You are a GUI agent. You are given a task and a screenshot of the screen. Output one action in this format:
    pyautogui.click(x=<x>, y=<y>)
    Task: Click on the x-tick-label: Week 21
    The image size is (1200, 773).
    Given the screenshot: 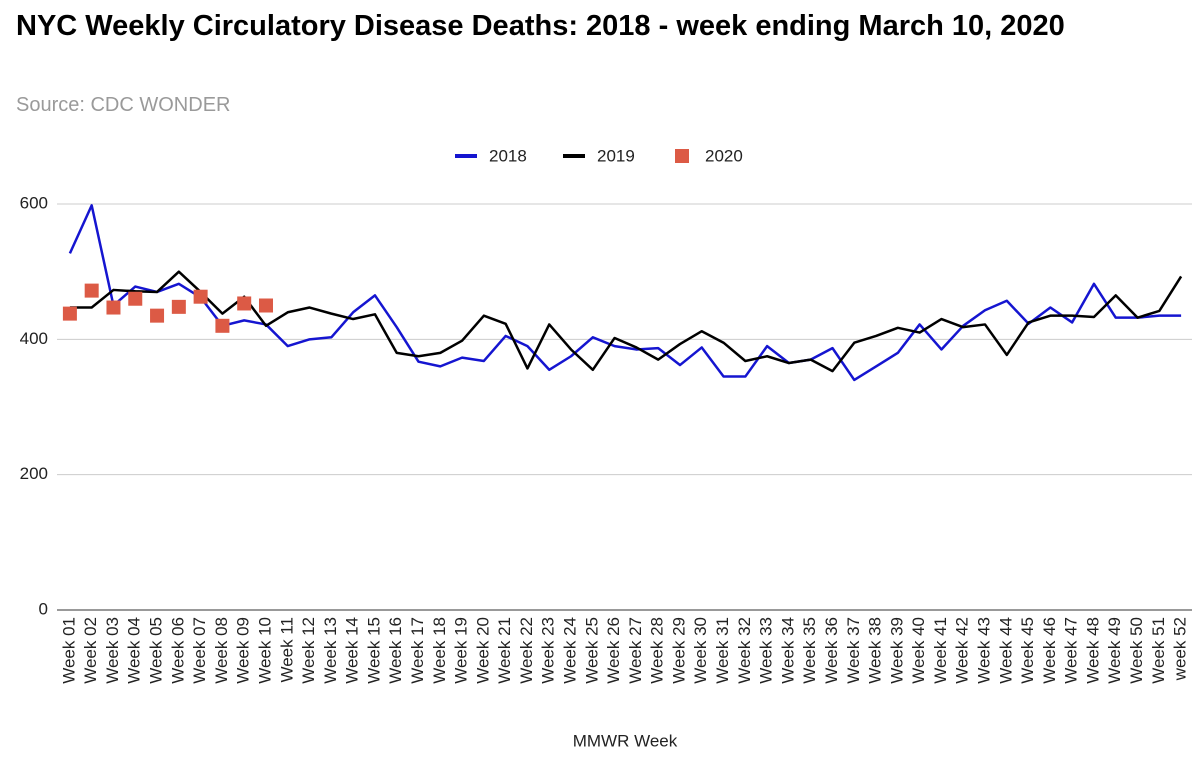 What is the action you would take?
    pyautogui.click(x=504, y=650)
    